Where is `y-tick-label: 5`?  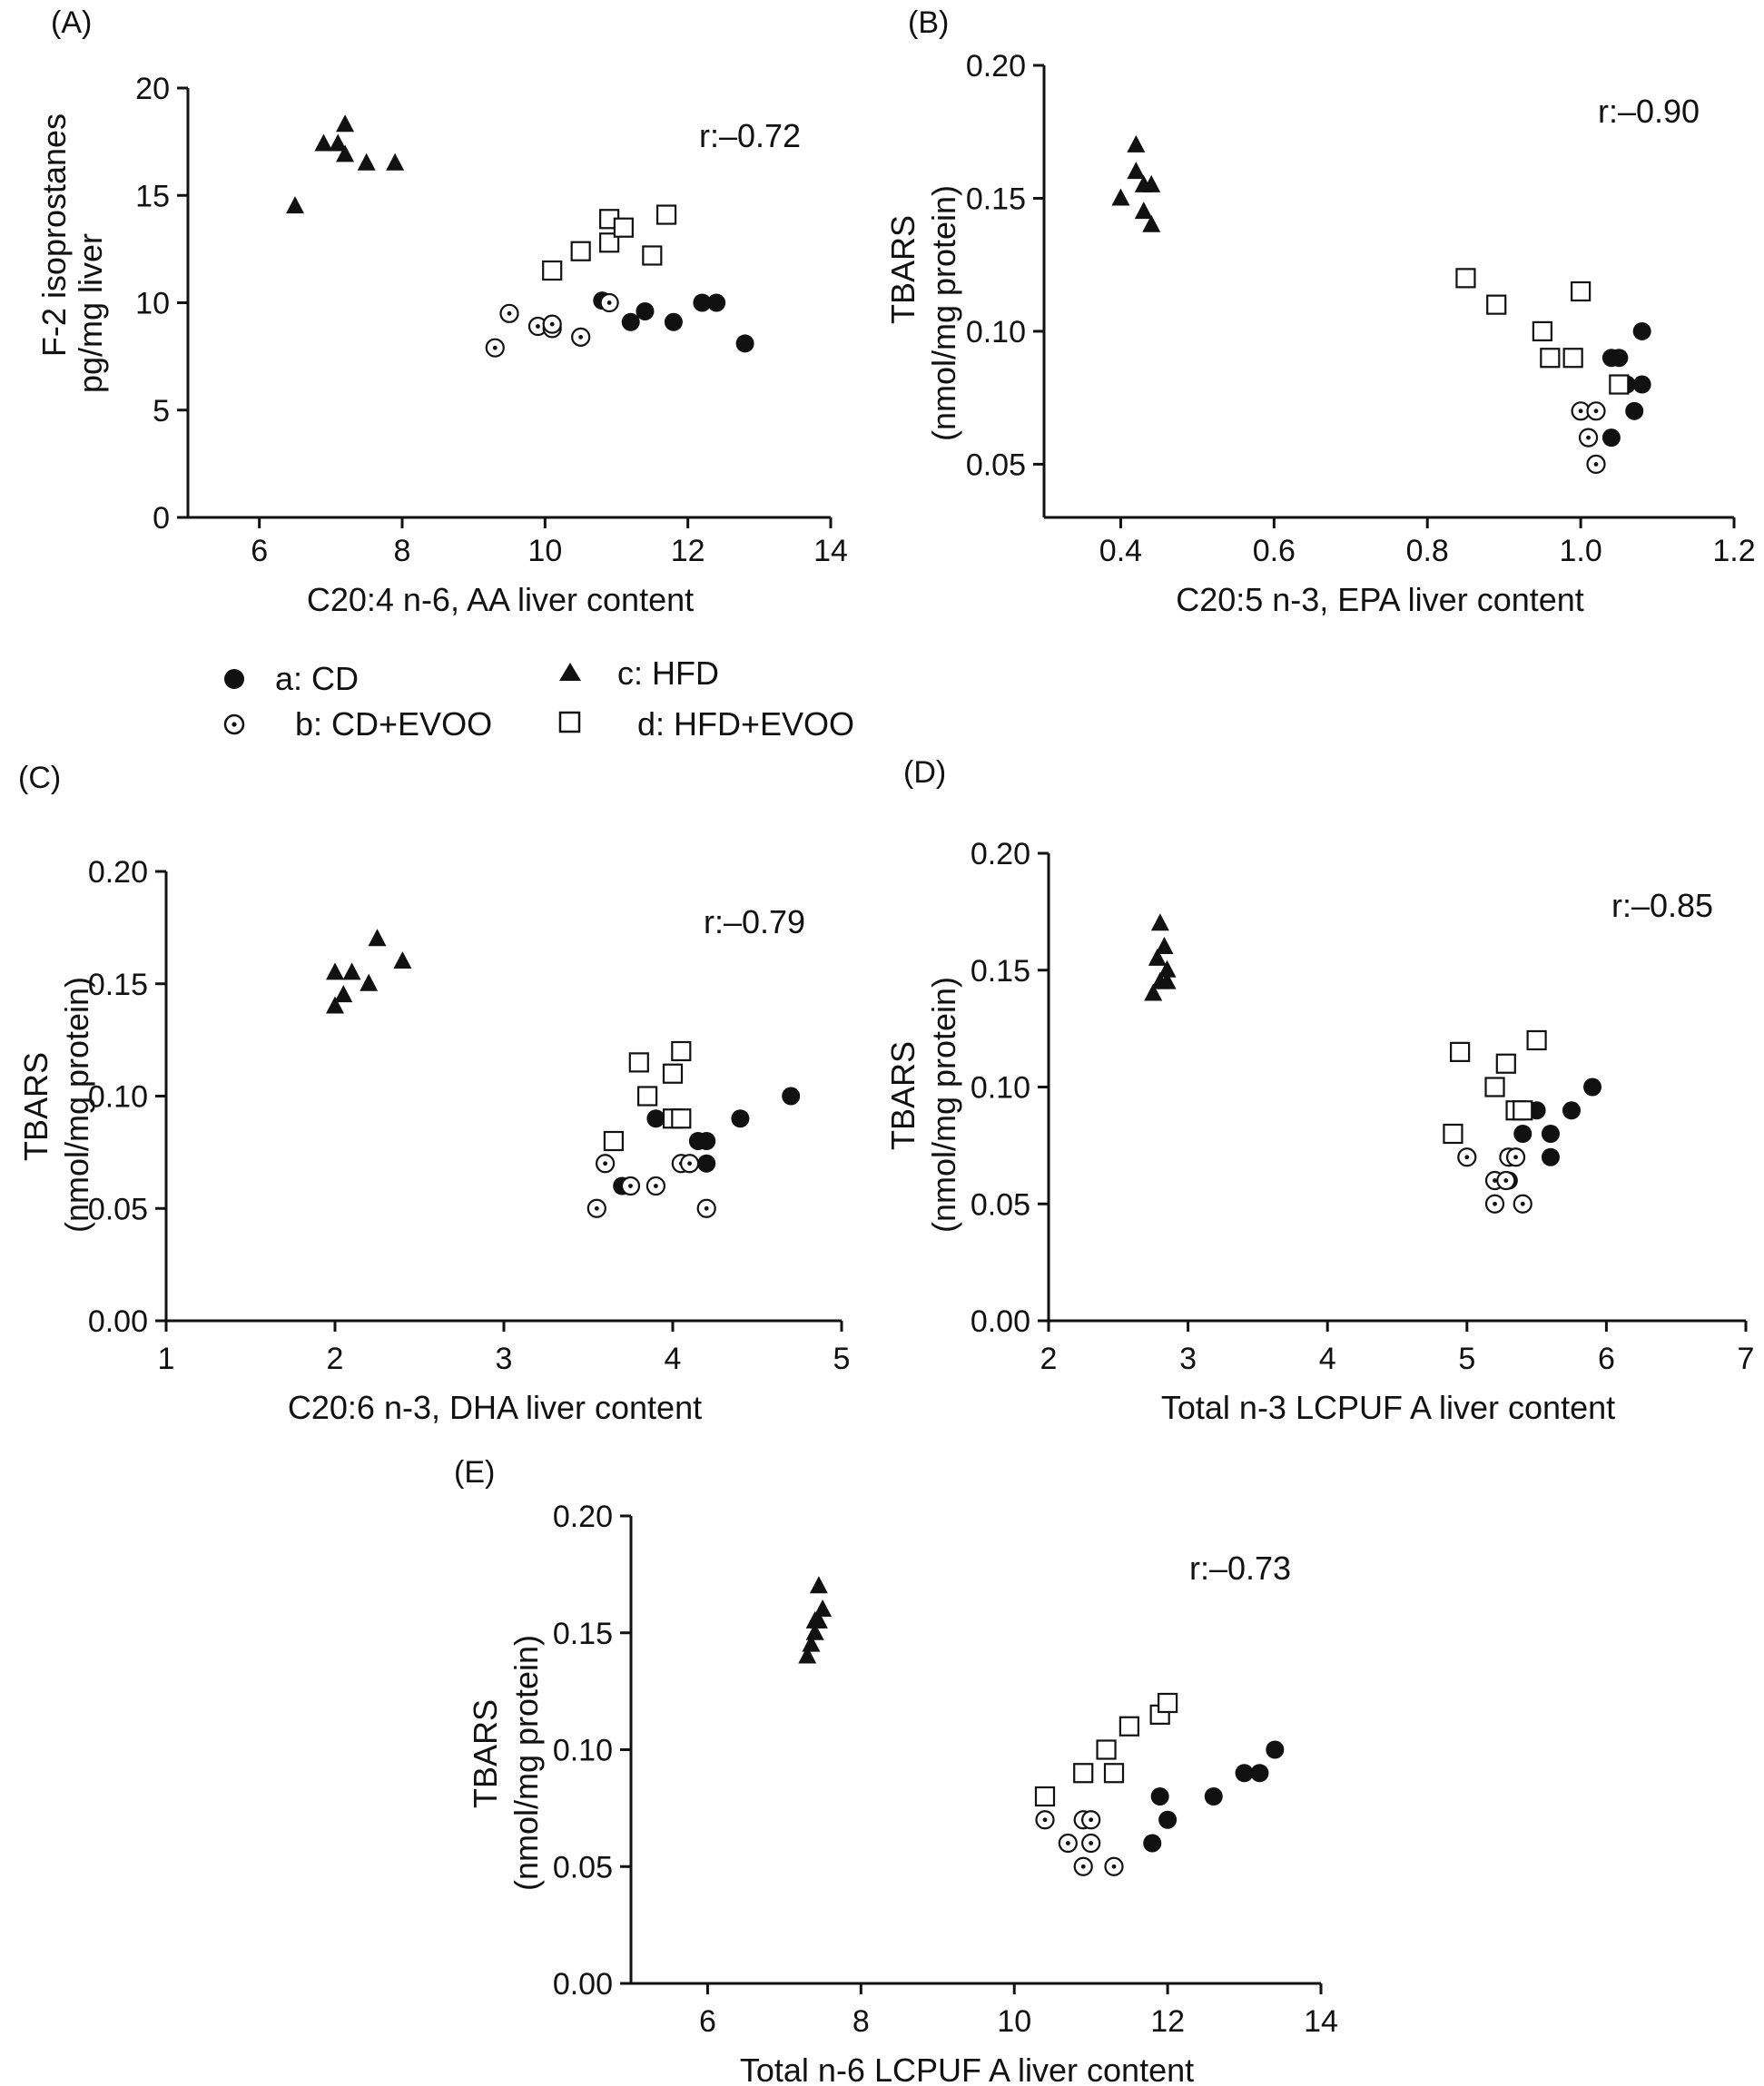 y-tick-label: 5 is located at coordinates (161, 411).